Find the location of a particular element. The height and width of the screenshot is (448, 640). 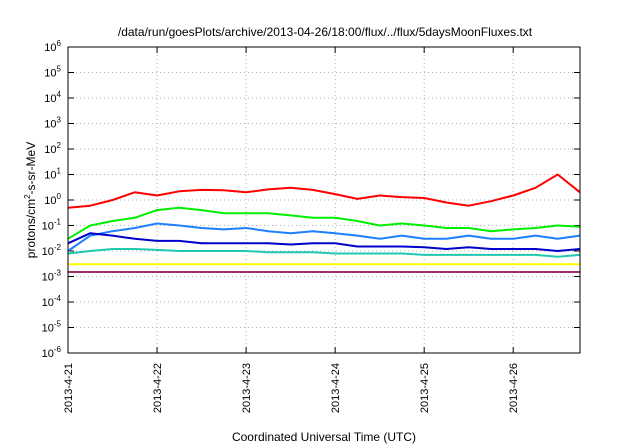

y-tick-label: 10⁴ is located at coordinates (52, 97).